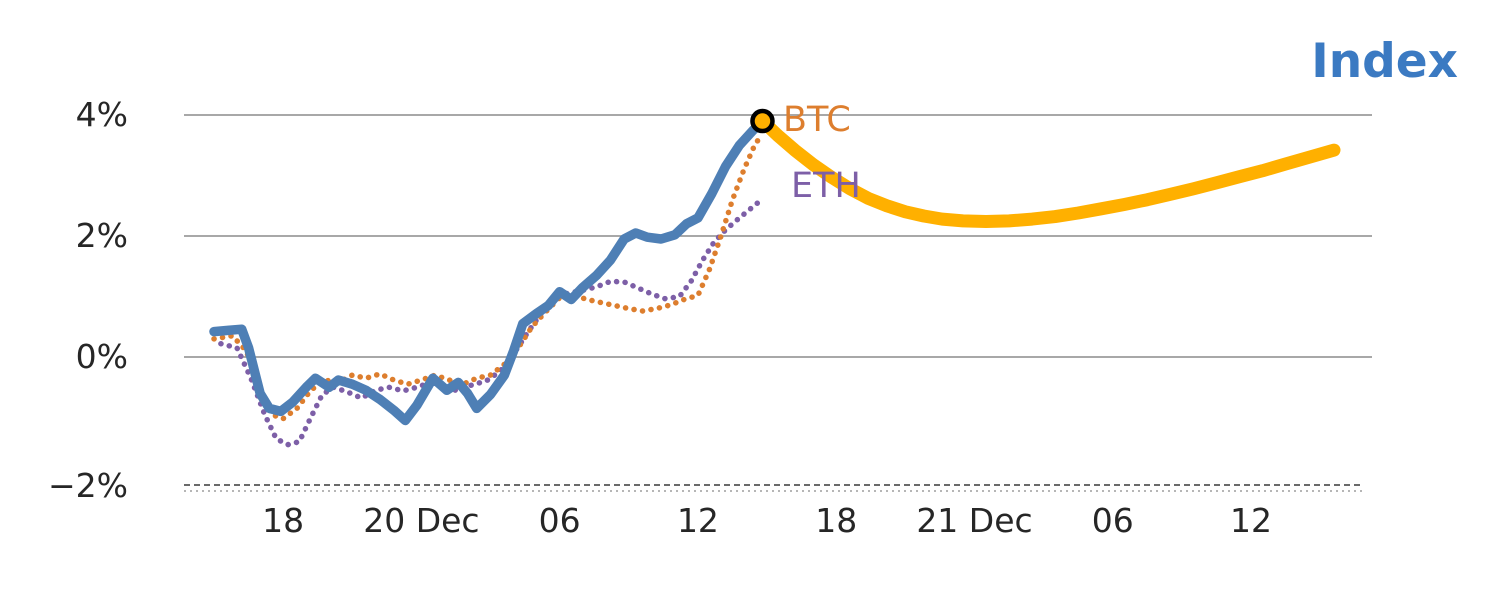  What do you see at coordinates (817, 120) in the screenshot?
I see `btc-series-label: BTC` at bounding box center [817, 120].